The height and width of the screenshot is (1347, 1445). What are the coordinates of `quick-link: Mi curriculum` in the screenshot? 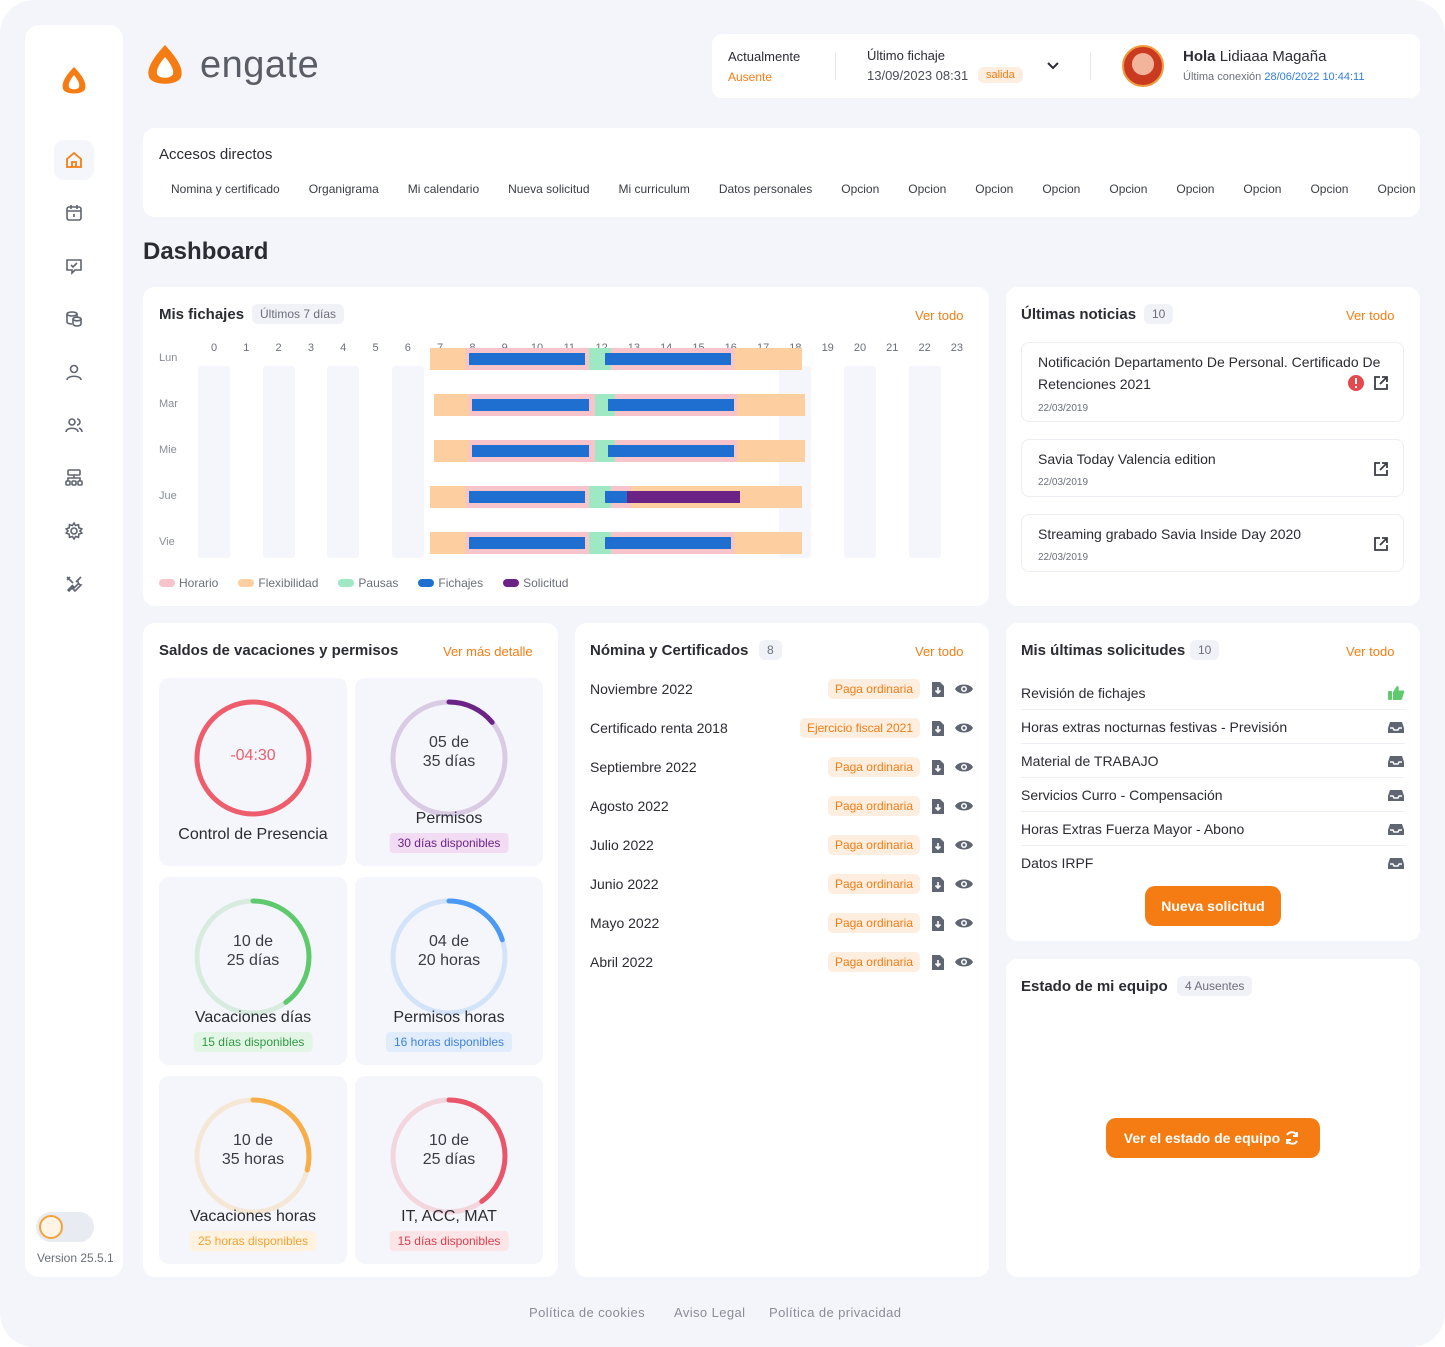 It's located at (654, 189).